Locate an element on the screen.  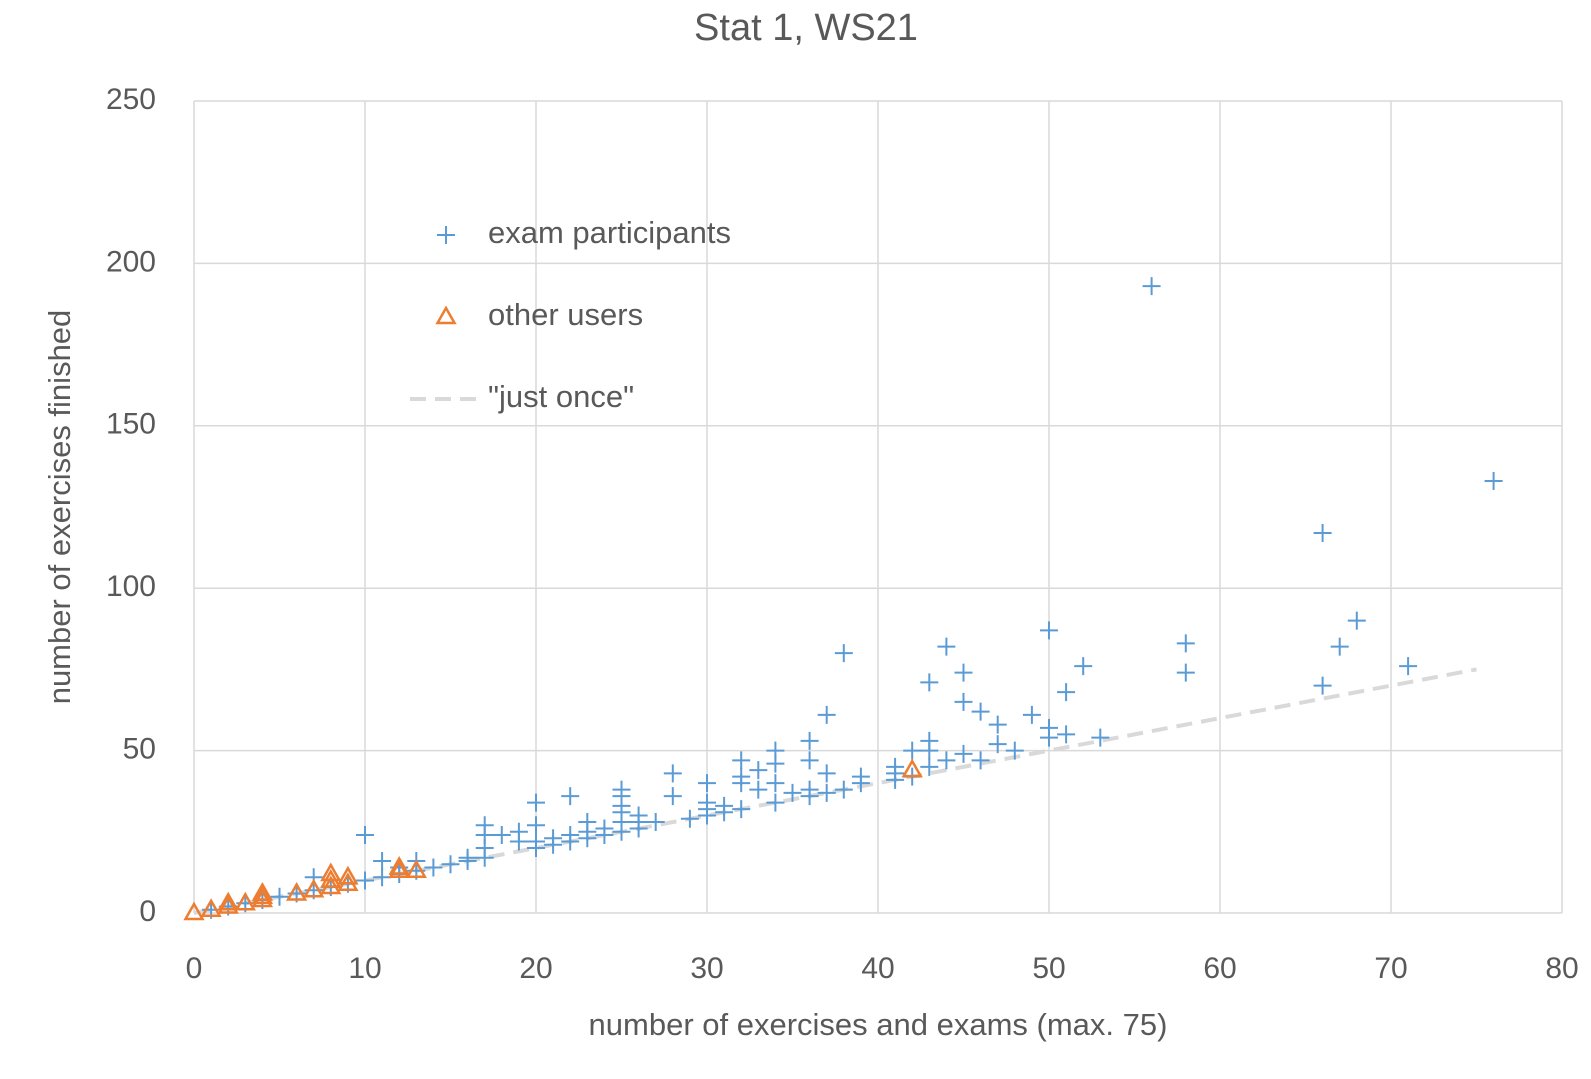
y-tick-label: 250 is located at coordinates (131, 99).